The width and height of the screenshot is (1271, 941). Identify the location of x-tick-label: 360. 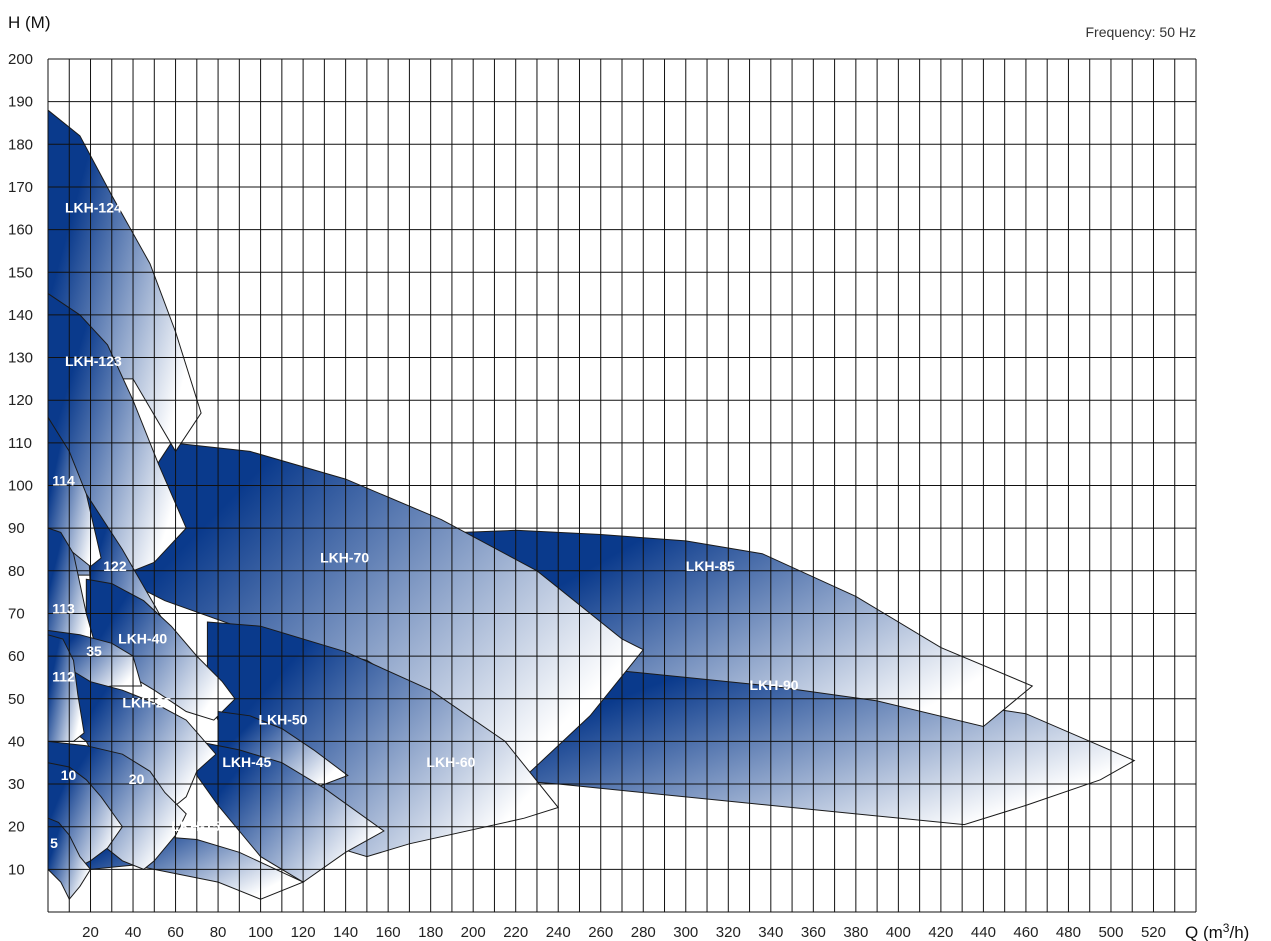
(813, 932).